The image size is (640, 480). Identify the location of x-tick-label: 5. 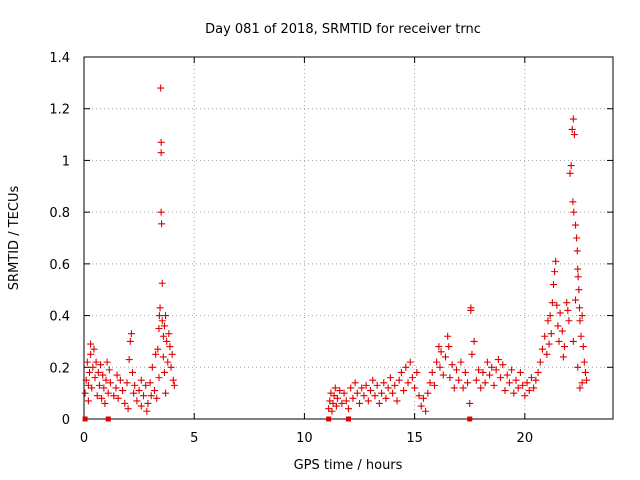
(194, 438).